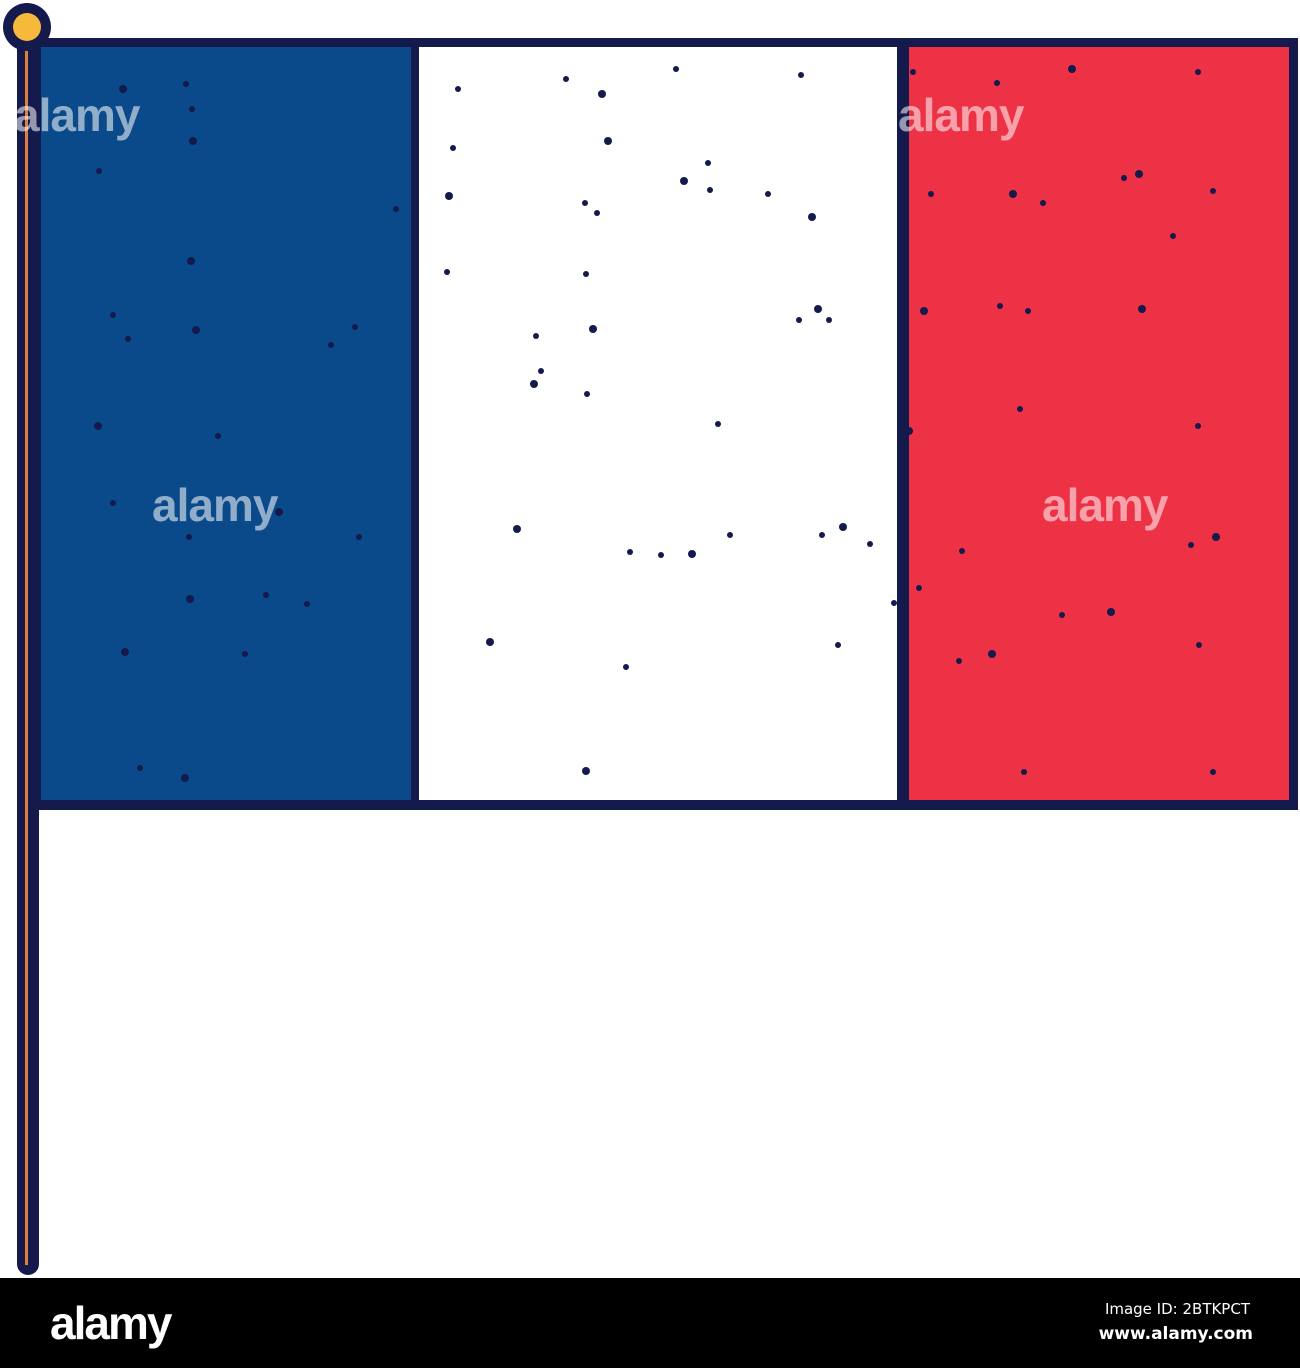 The width and height of the screenshot is (1300, 1368). I want to click on site-url: www.alamy.com, so click(1175, 1334).